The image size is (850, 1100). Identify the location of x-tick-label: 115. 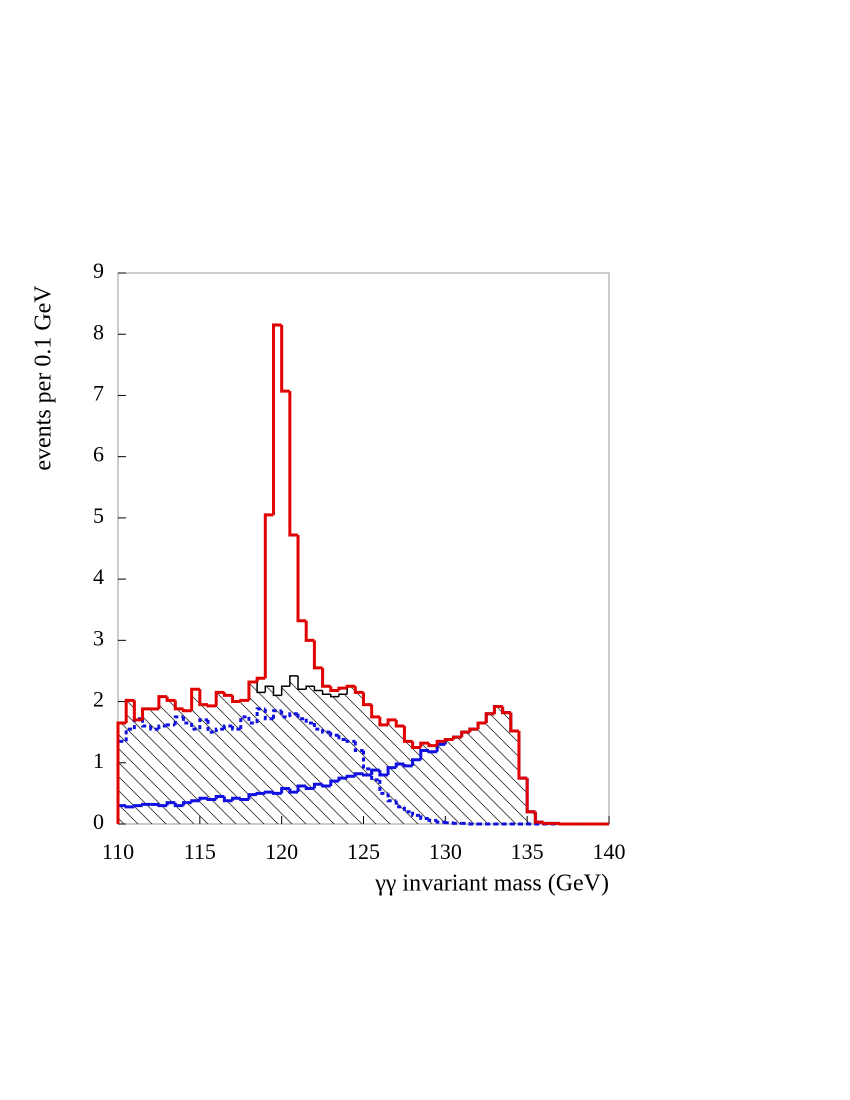
(200, 851).